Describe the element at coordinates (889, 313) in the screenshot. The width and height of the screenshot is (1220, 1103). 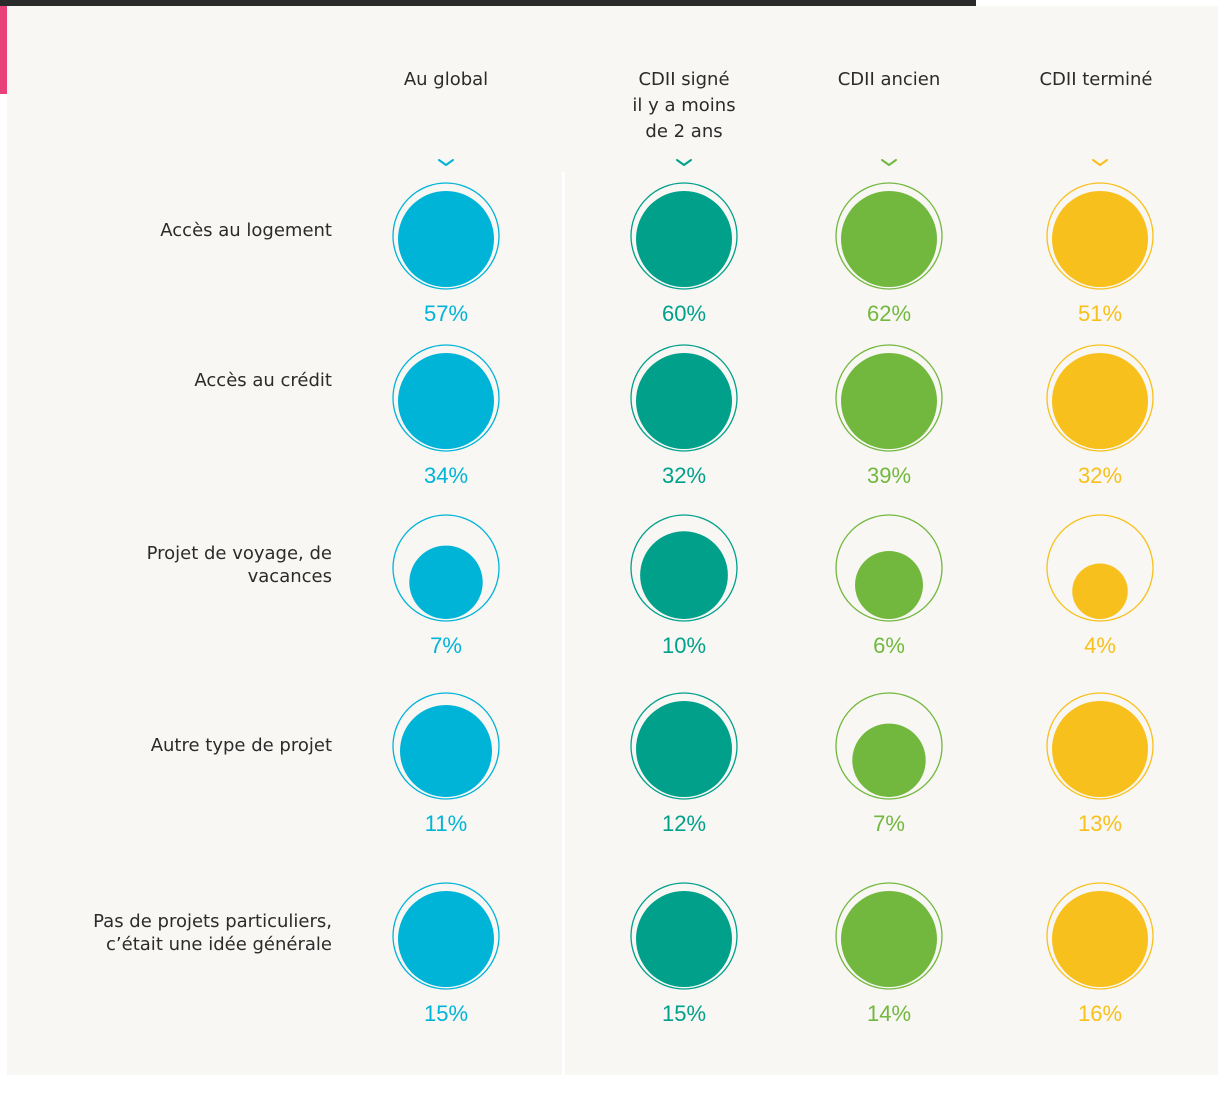
I see `value-label: 62%` at that location.